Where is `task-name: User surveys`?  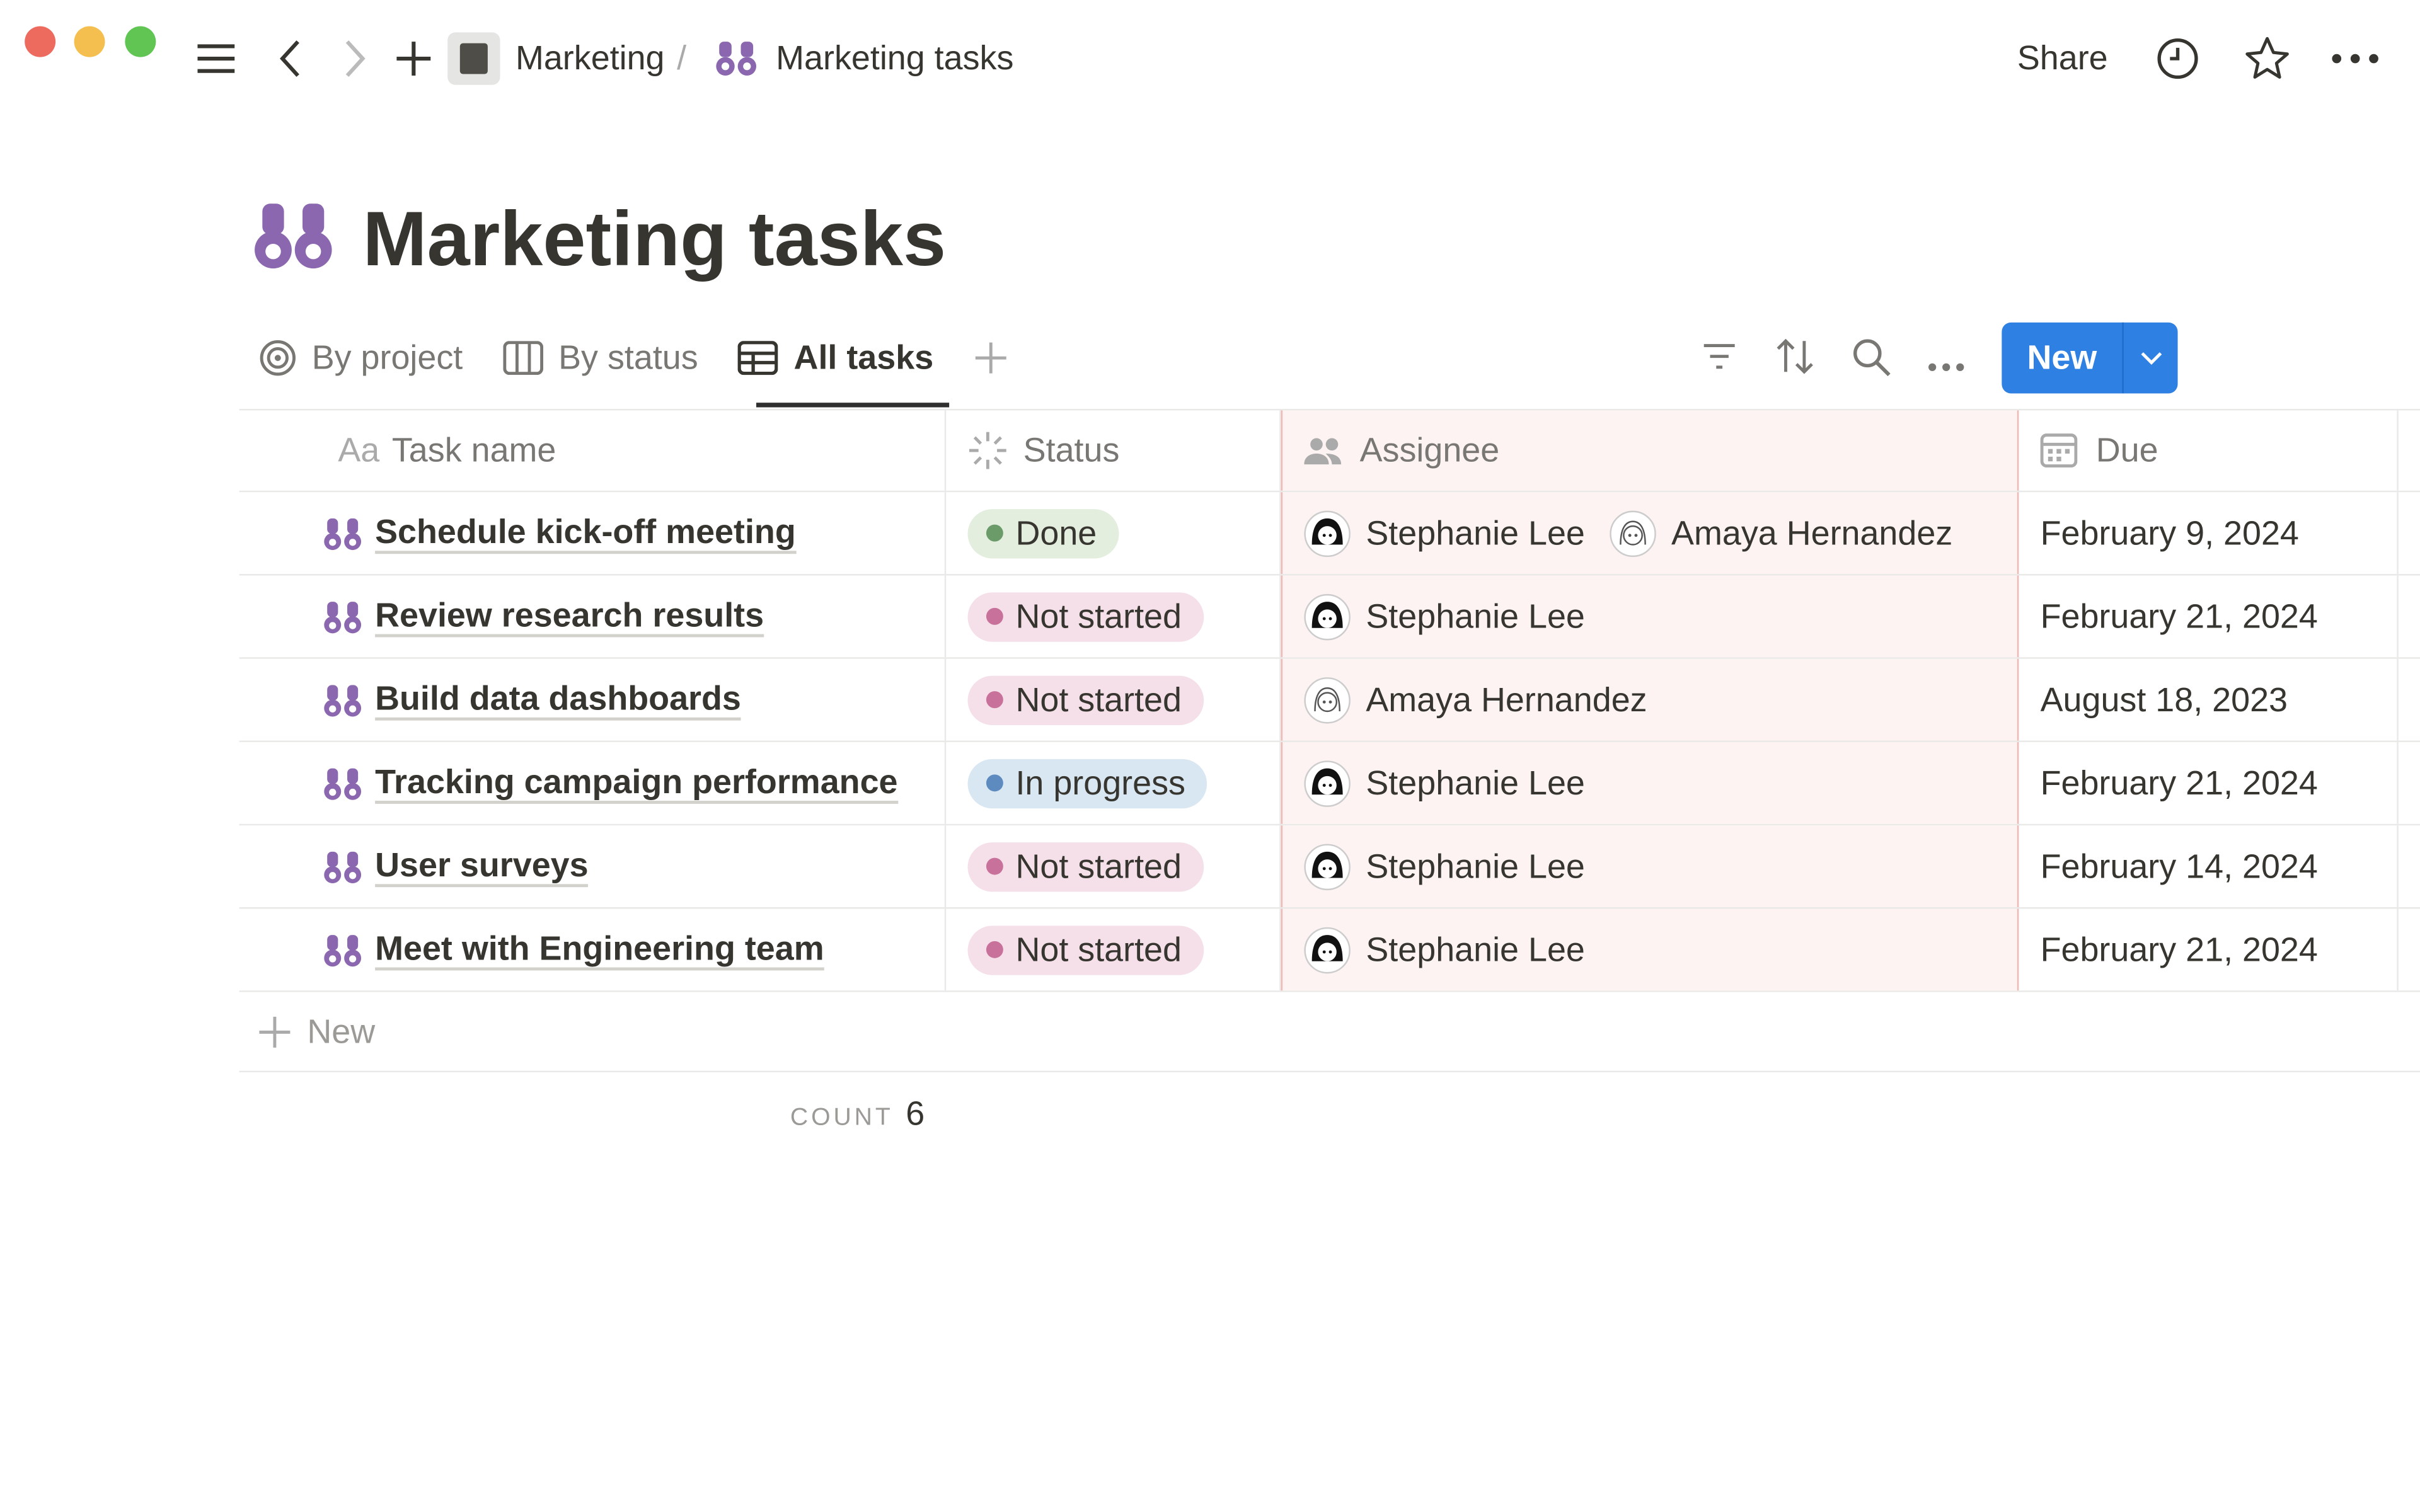
task-name: User surveys is located at coordinates (482, 865).